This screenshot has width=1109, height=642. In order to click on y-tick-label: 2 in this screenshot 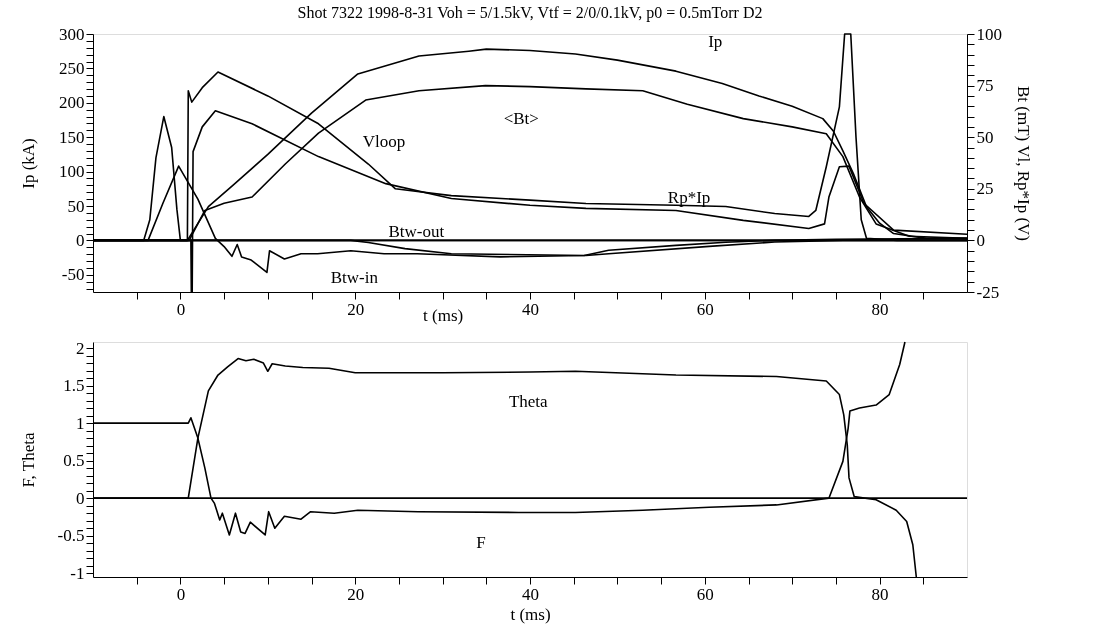, I will do `click(80, 348)`.